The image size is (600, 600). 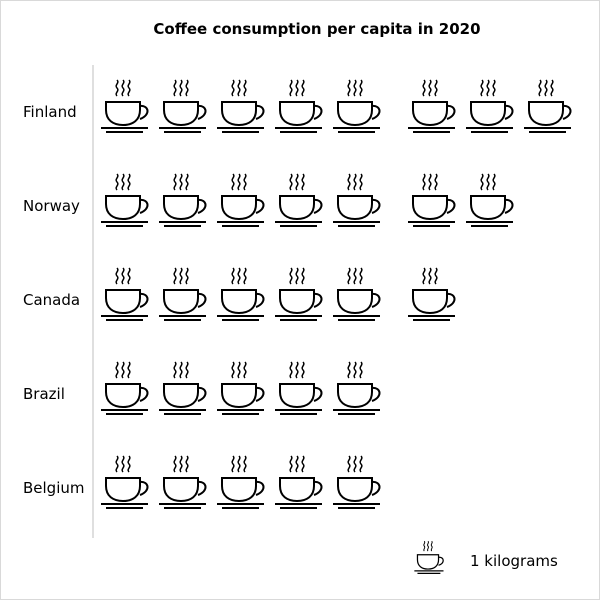 I want to click on row-canada: Canada, so click(x=239, y=294).